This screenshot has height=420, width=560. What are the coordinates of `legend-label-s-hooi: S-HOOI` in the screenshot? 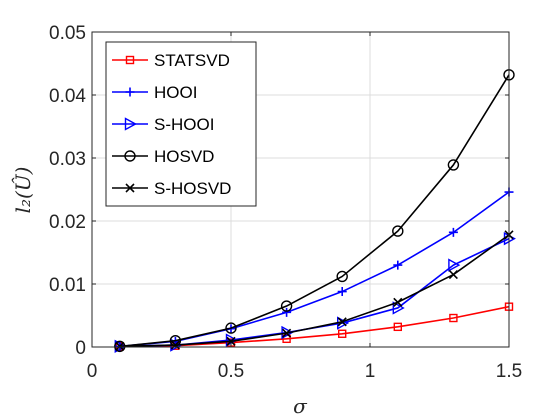 It's located at (184, 124).